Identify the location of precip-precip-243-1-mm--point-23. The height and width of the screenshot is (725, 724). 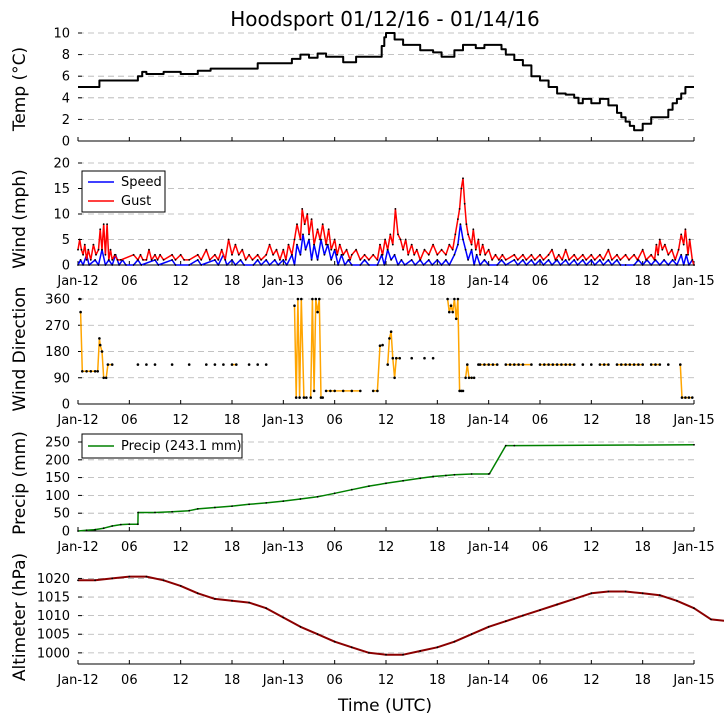
(386, 483).